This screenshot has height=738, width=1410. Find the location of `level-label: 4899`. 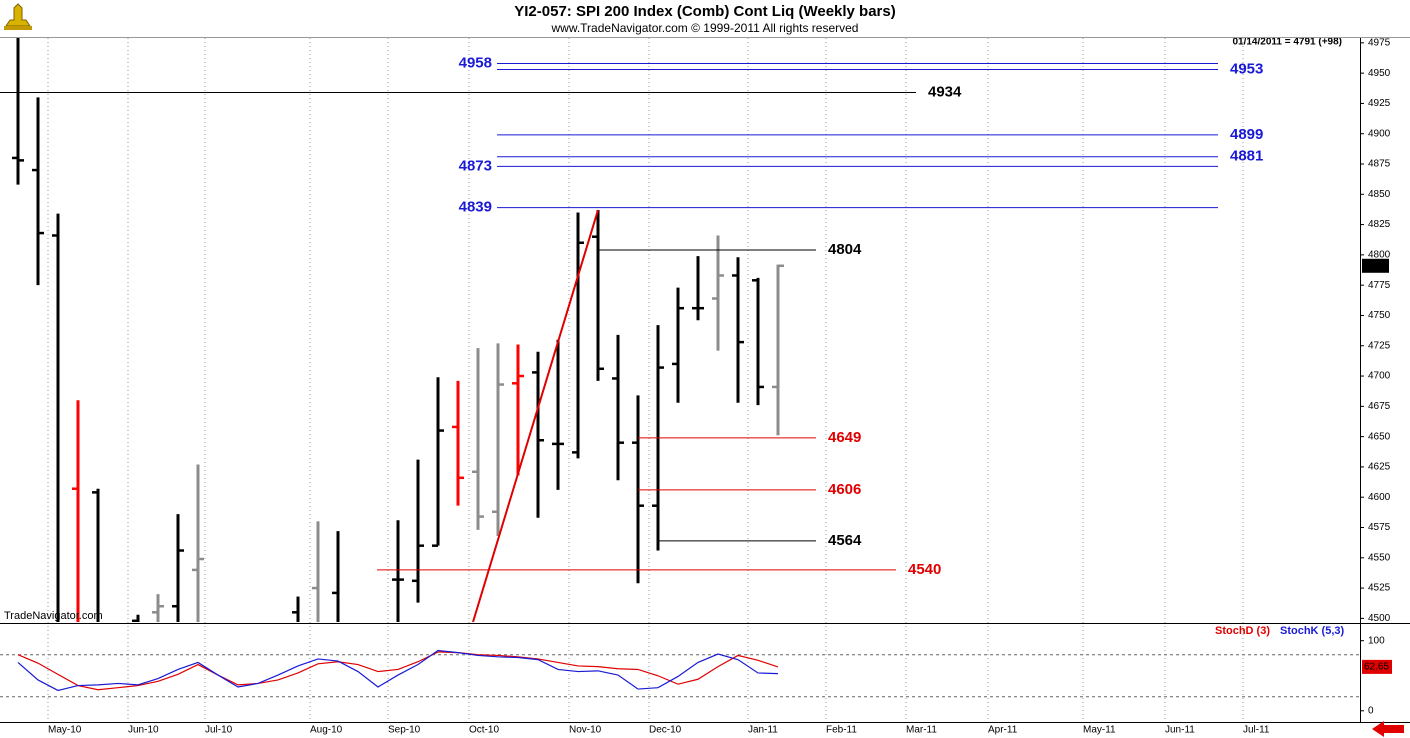

level-label: 4899 is located at coordinates (1246, 134).